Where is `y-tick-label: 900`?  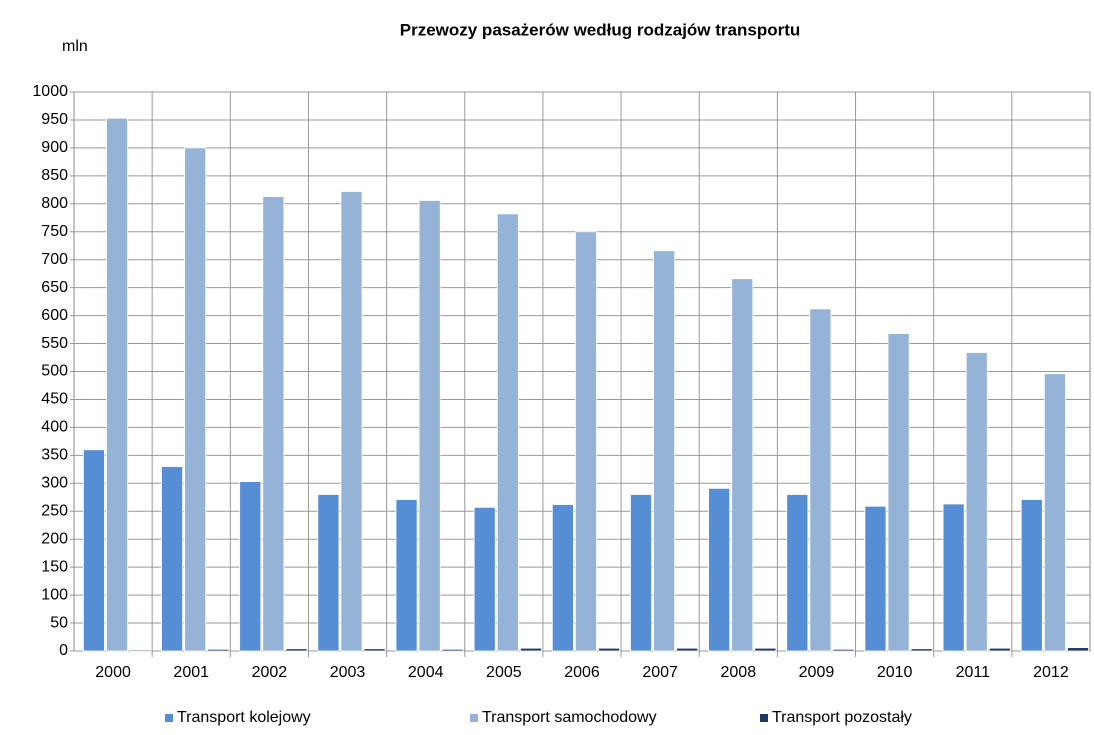 y-tick-label: 900 is located at coordinates (54, 147).